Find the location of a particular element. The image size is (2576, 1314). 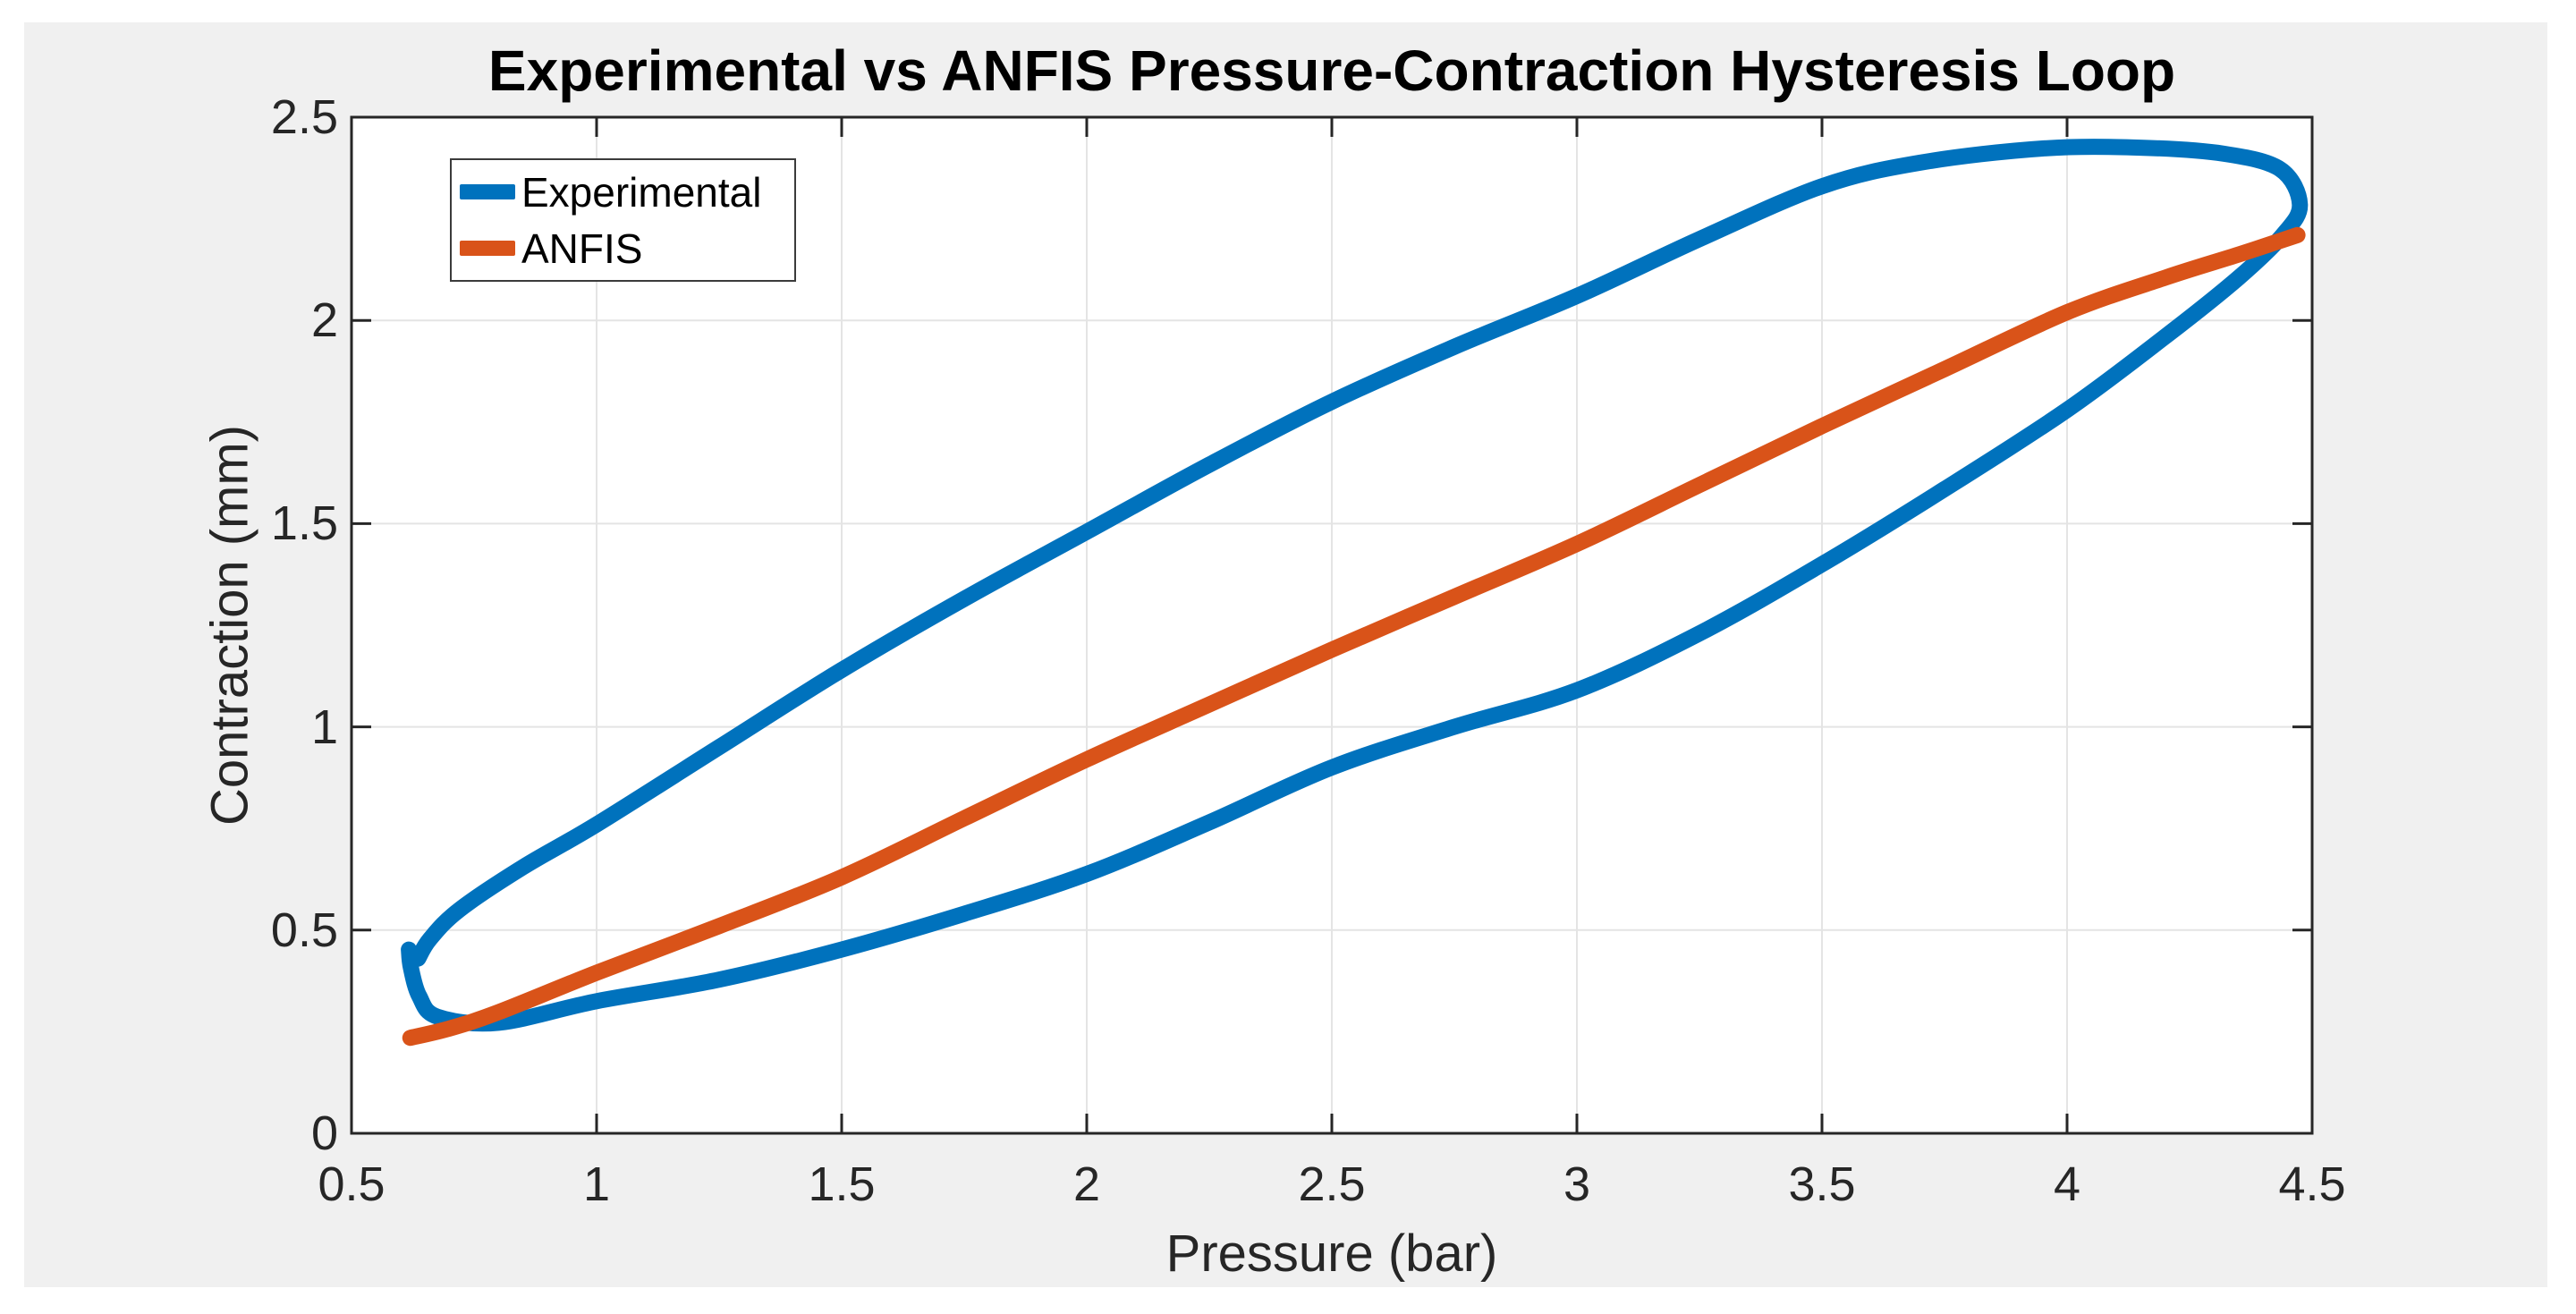

x-tick-label: 4 is located at coordinates (2067, 1184).